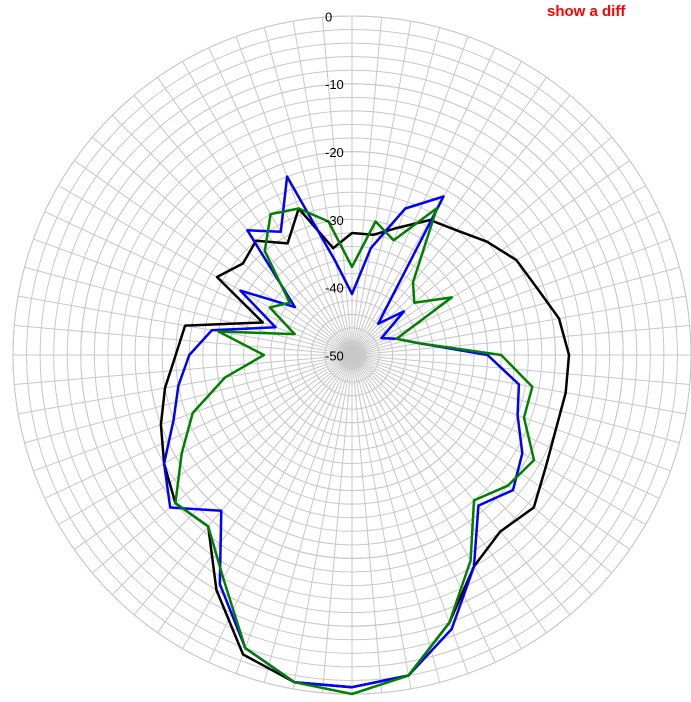  I want to click on r-tick-label: -50, so click(334, 355).